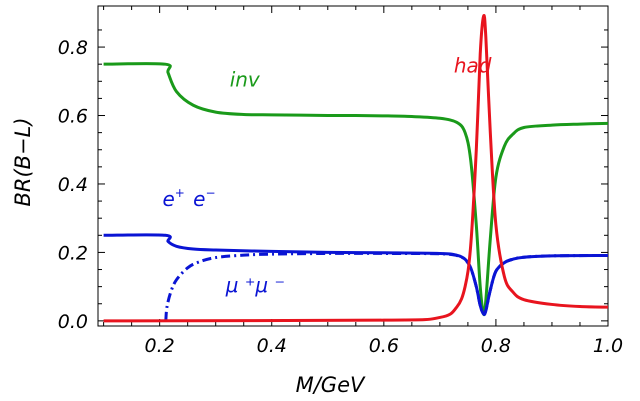 The height and width of the screenshot is (401, 640). I want to click on y-axis-title: BR(B−L), so click(23, 161).